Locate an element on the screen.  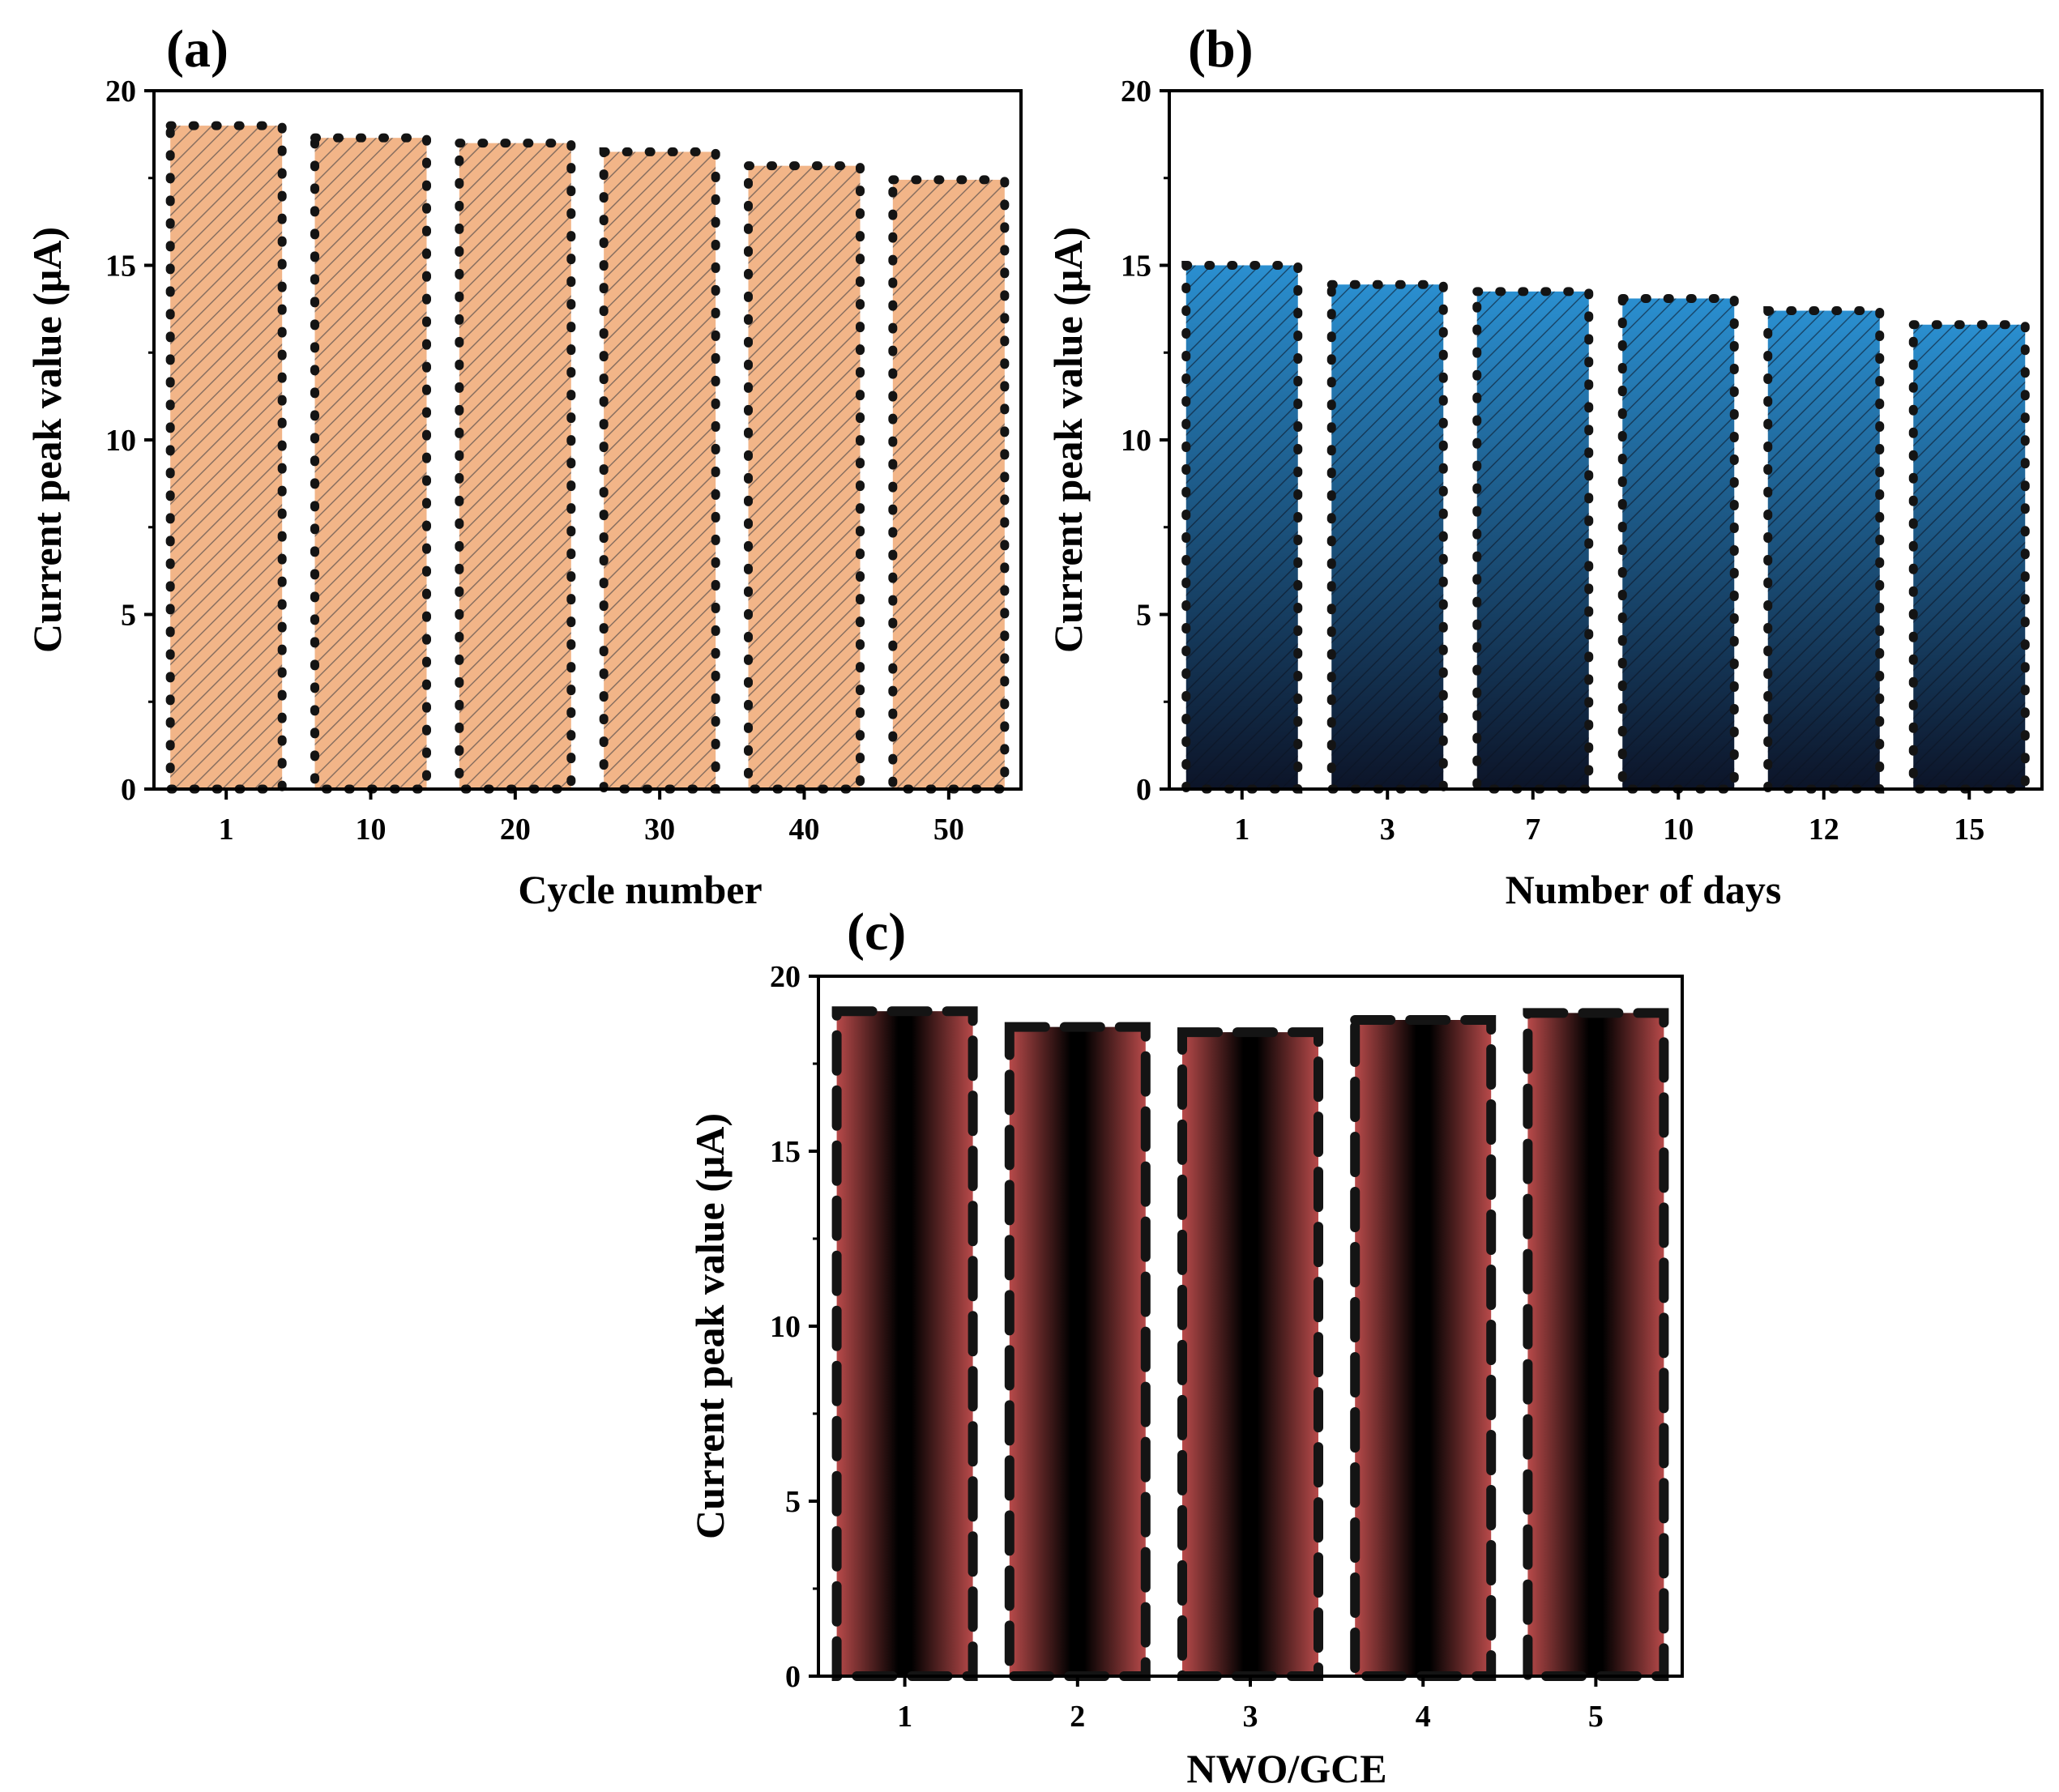
x-tick-label-a-1: 1 is located at coordinates (226, 830).